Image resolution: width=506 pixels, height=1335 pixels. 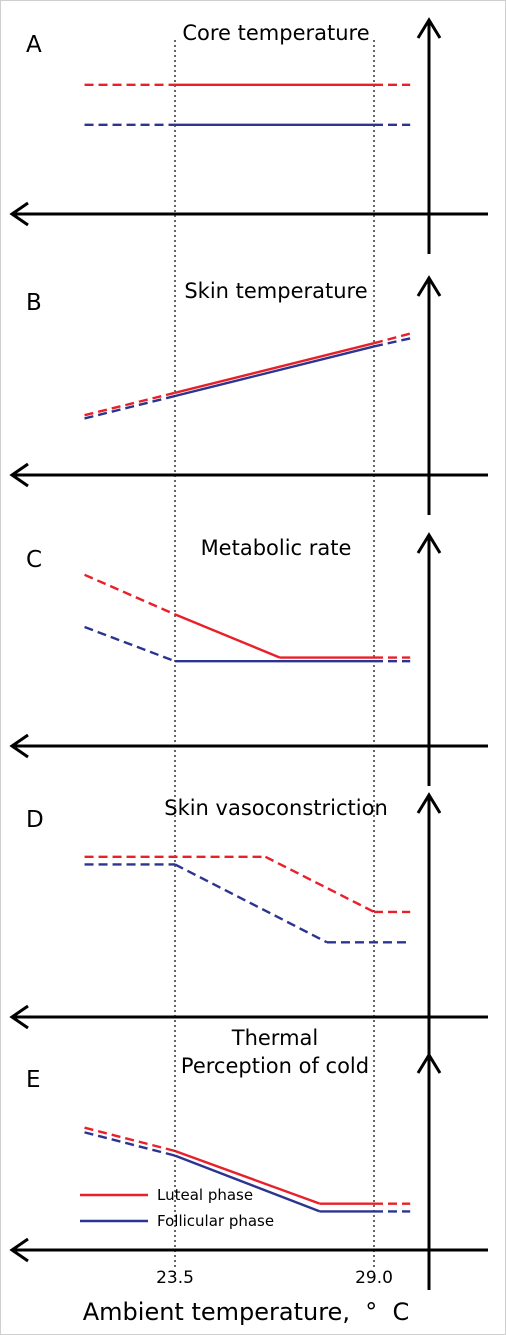 I want to click on x-axis-title: Ambient temperature, ° C, so click(x=246, y=1312).